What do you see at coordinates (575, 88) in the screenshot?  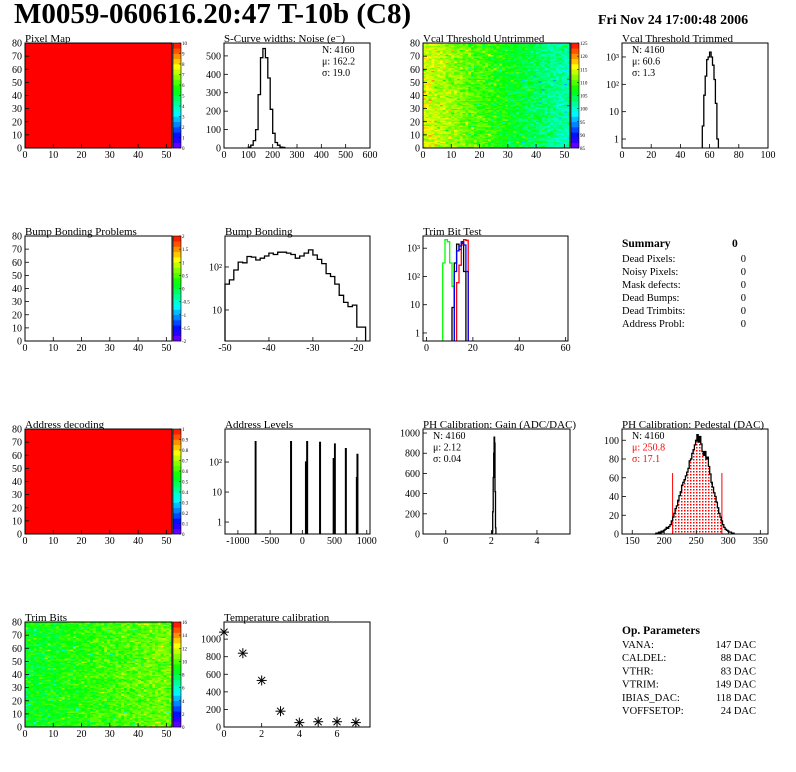 I see `colorbar-band` at bounding box center [575, 88].